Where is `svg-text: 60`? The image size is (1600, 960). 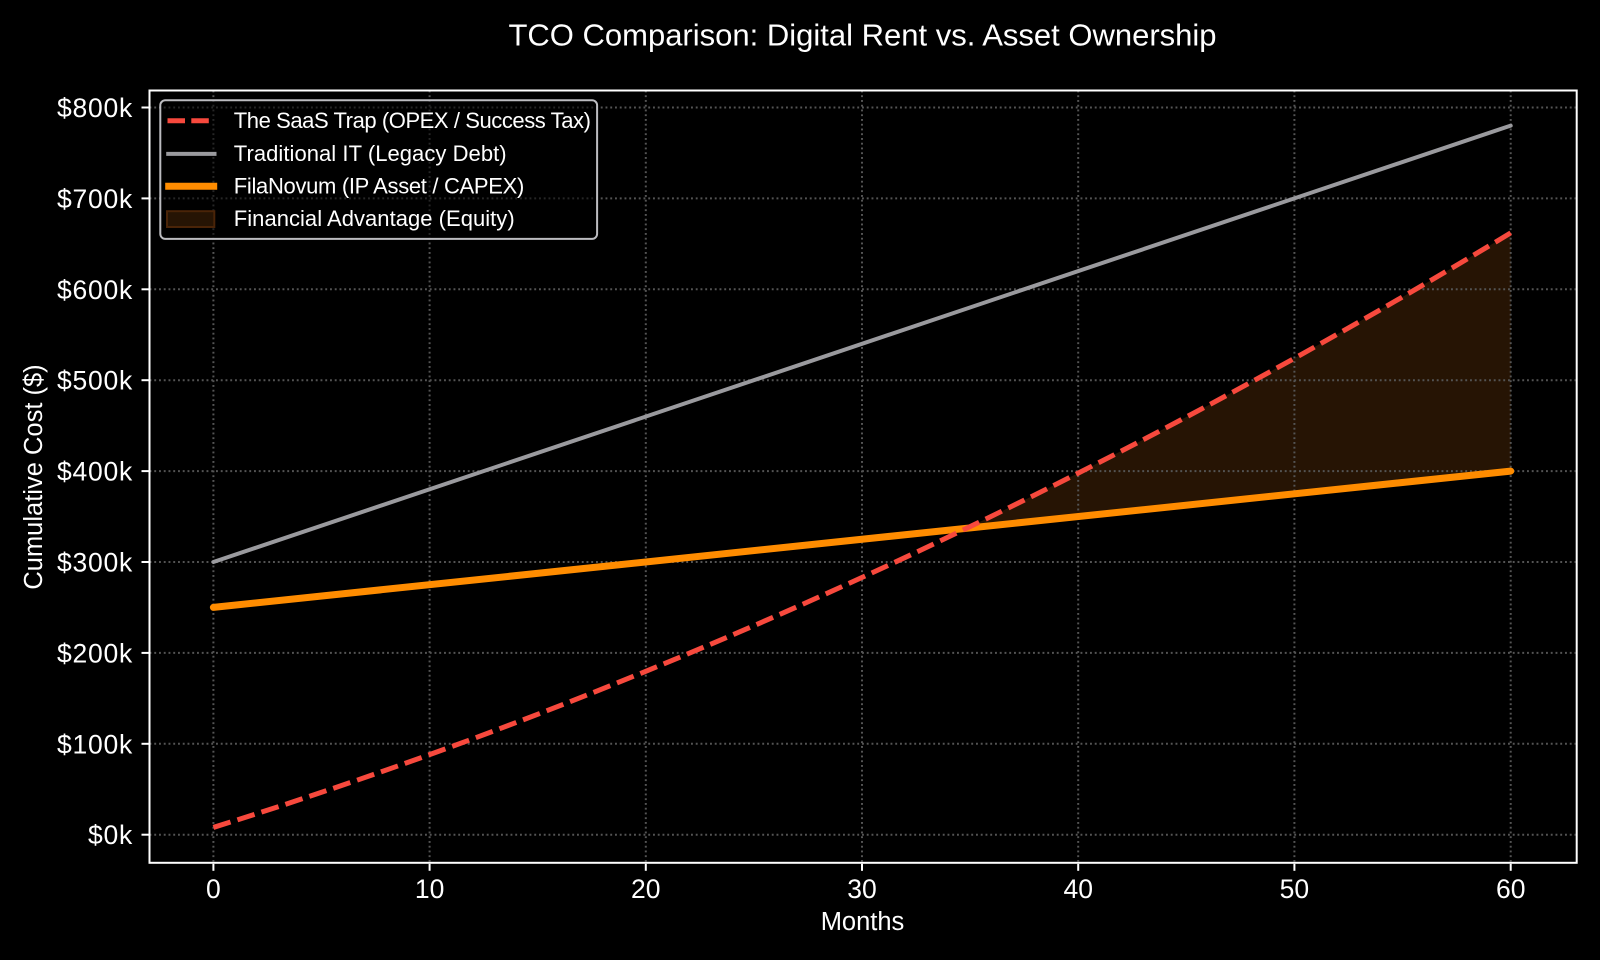
svg-text: 60 is located at coordinates (1510, 889).